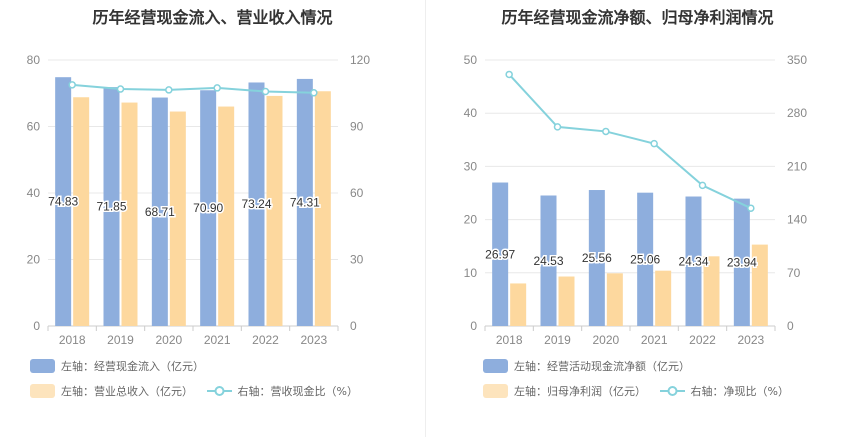 The image size is (850, 437). I want to click on legend-label: 右轴：营收现金比（%）, so click(297, 391).